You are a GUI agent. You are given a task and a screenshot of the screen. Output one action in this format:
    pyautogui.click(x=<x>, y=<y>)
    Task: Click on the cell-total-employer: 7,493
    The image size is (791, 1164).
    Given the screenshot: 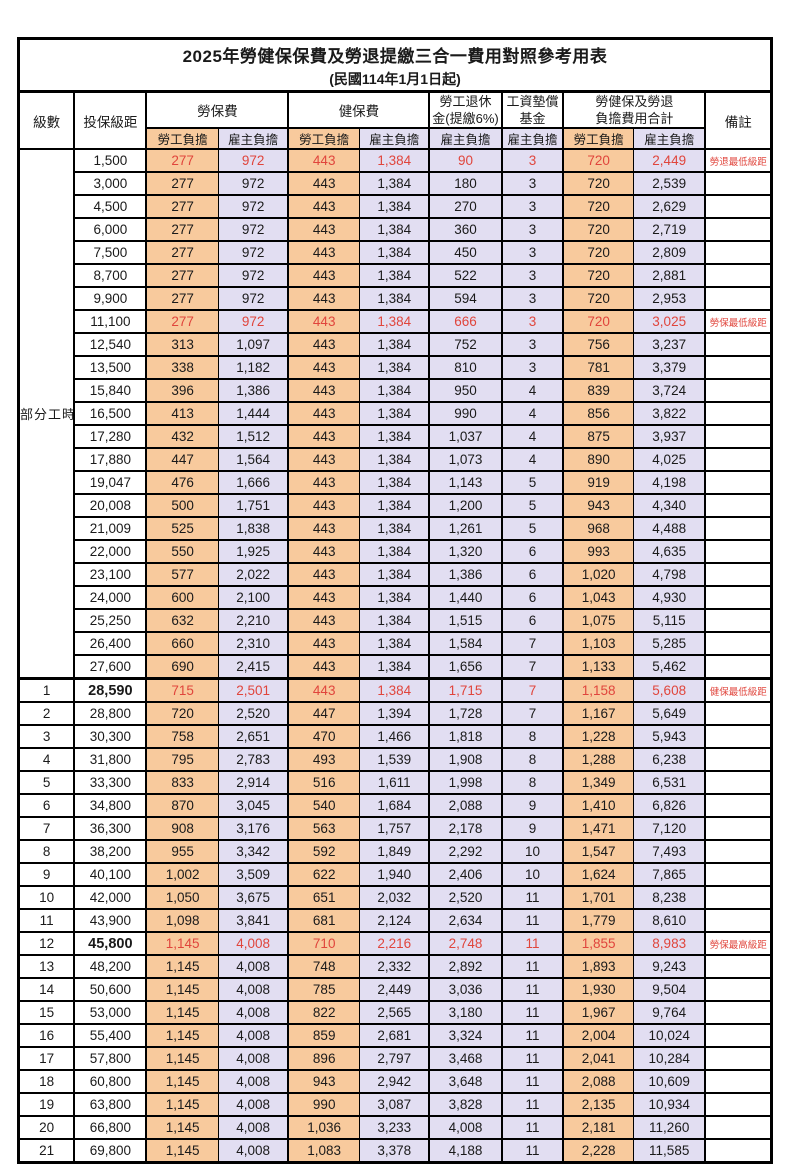 What is the action you would take?
    pyautogui.click(x=669, y=851)
    